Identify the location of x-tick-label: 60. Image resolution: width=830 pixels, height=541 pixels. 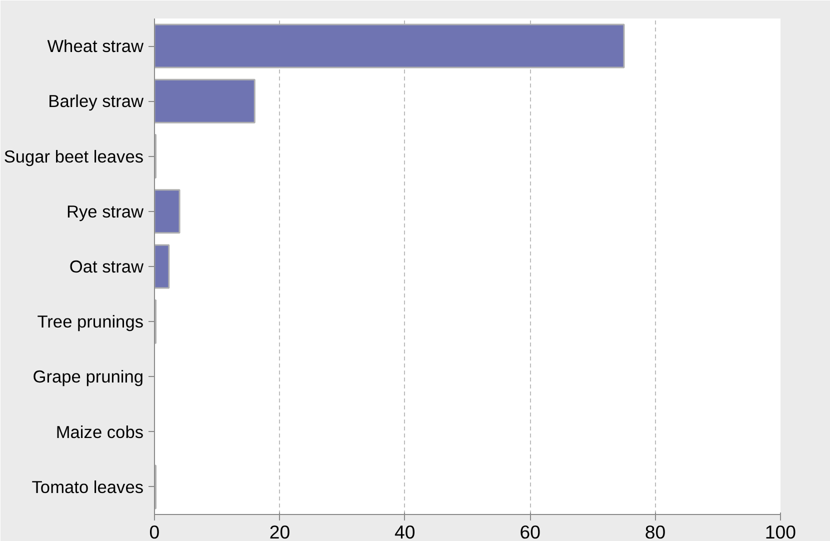
(530, 531).